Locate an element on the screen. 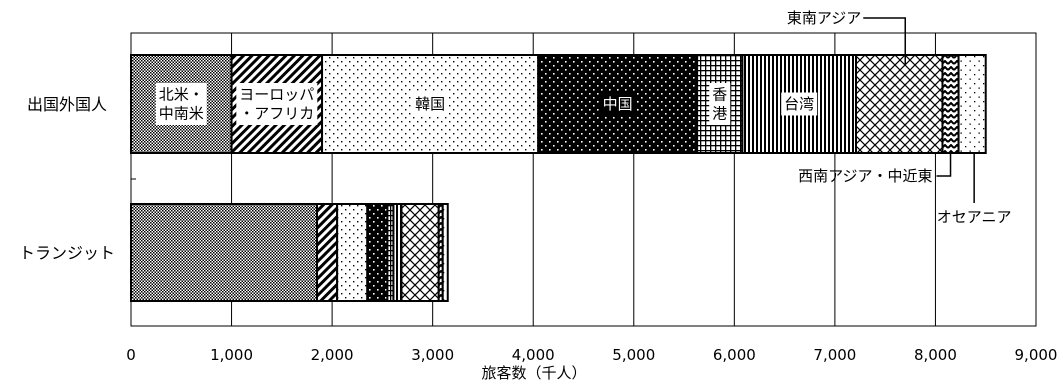 The image size is (1063, 386). segment-label: 中南米 is located at coordinates (181, 114).